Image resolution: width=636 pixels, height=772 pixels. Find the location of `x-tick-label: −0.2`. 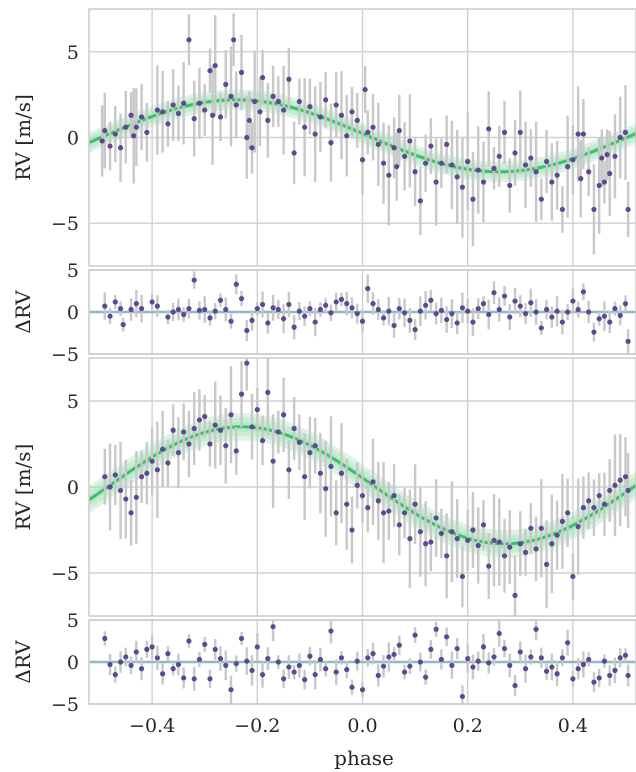

x-tick-label: −0.2 is located at coordinates (257, 726).